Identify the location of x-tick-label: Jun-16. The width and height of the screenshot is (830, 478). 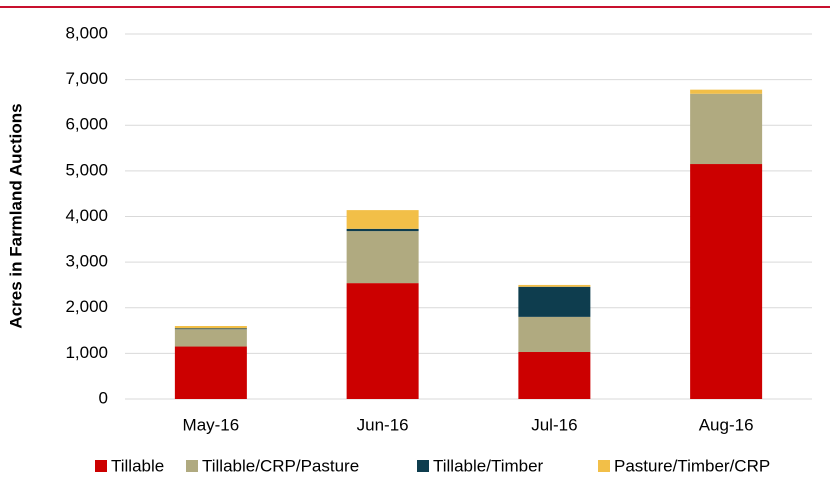
(383, 424).